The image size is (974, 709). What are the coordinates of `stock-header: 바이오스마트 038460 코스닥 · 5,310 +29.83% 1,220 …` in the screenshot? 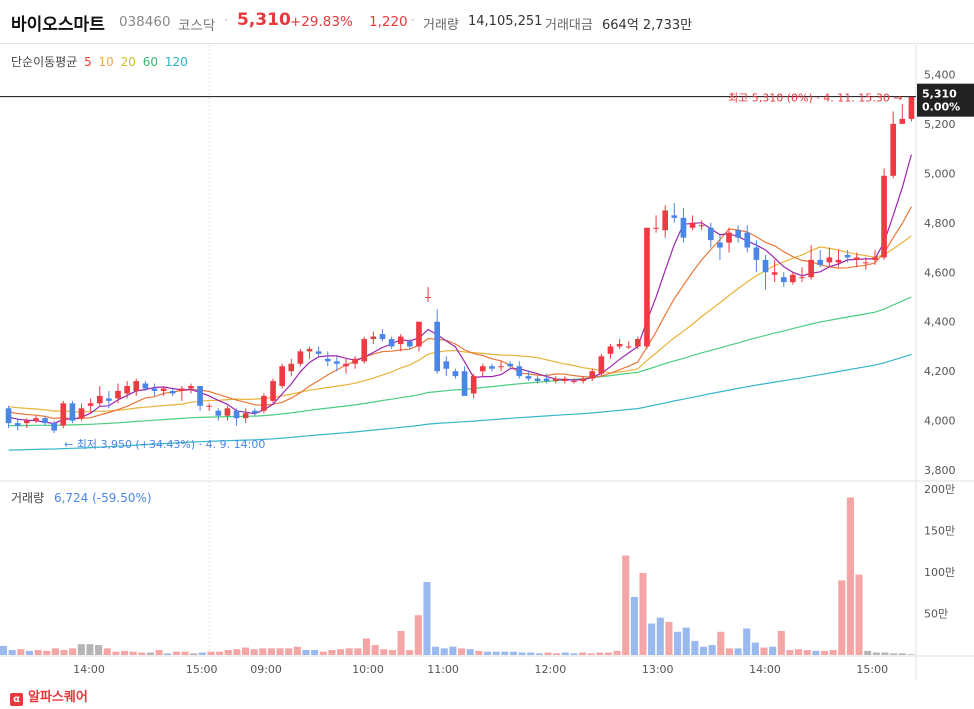 It's located at (487, 22).